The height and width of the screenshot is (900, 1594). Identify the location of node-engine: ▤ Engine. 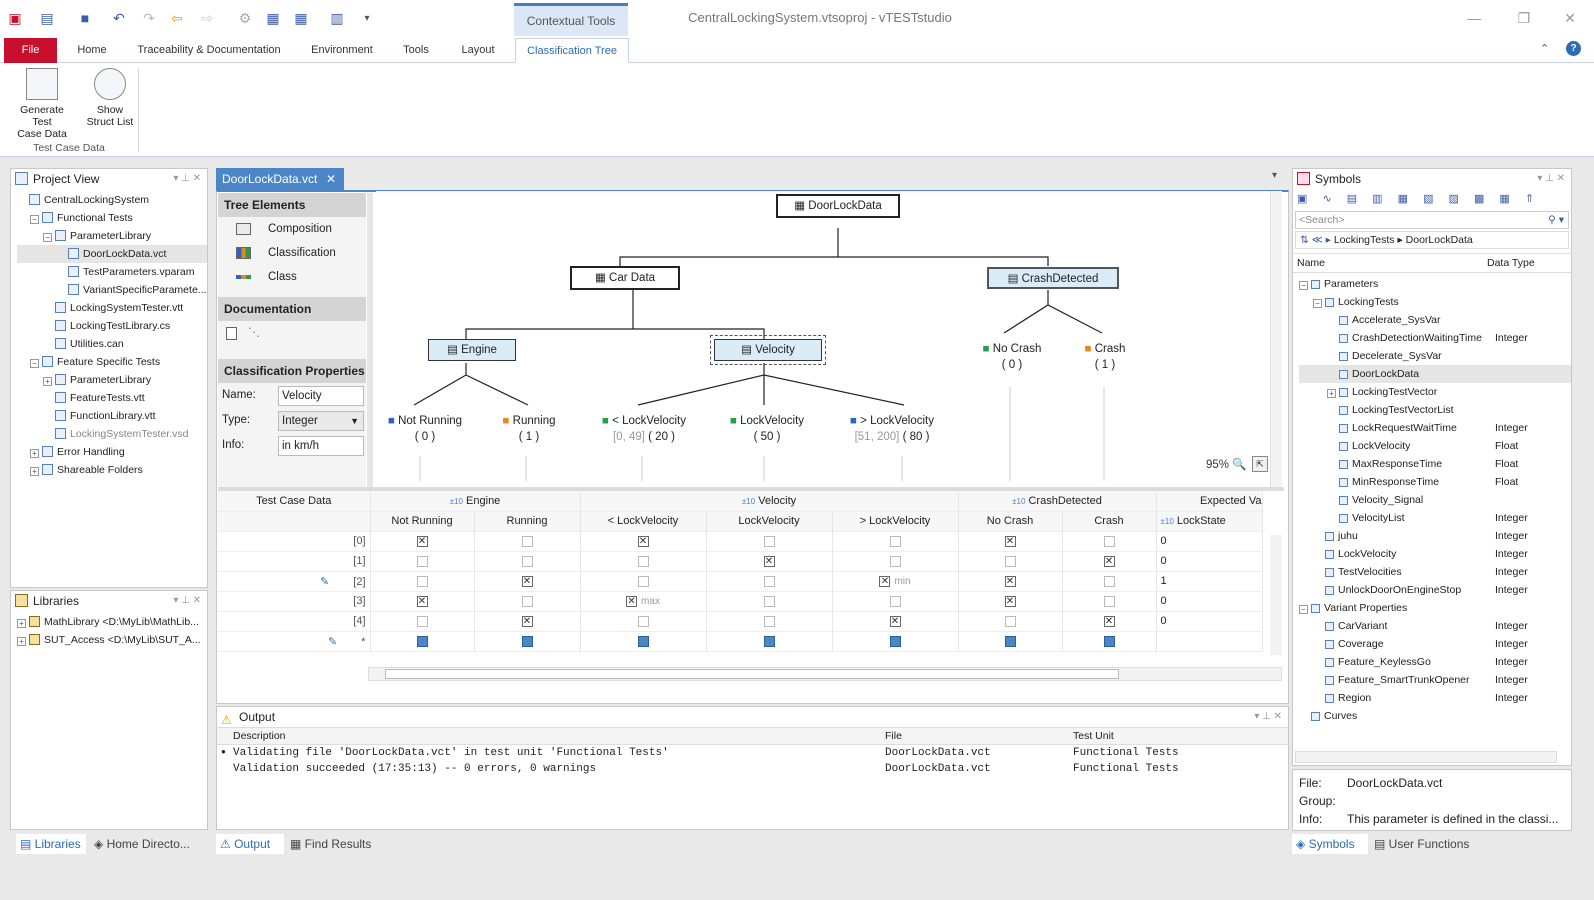
(472, 350).